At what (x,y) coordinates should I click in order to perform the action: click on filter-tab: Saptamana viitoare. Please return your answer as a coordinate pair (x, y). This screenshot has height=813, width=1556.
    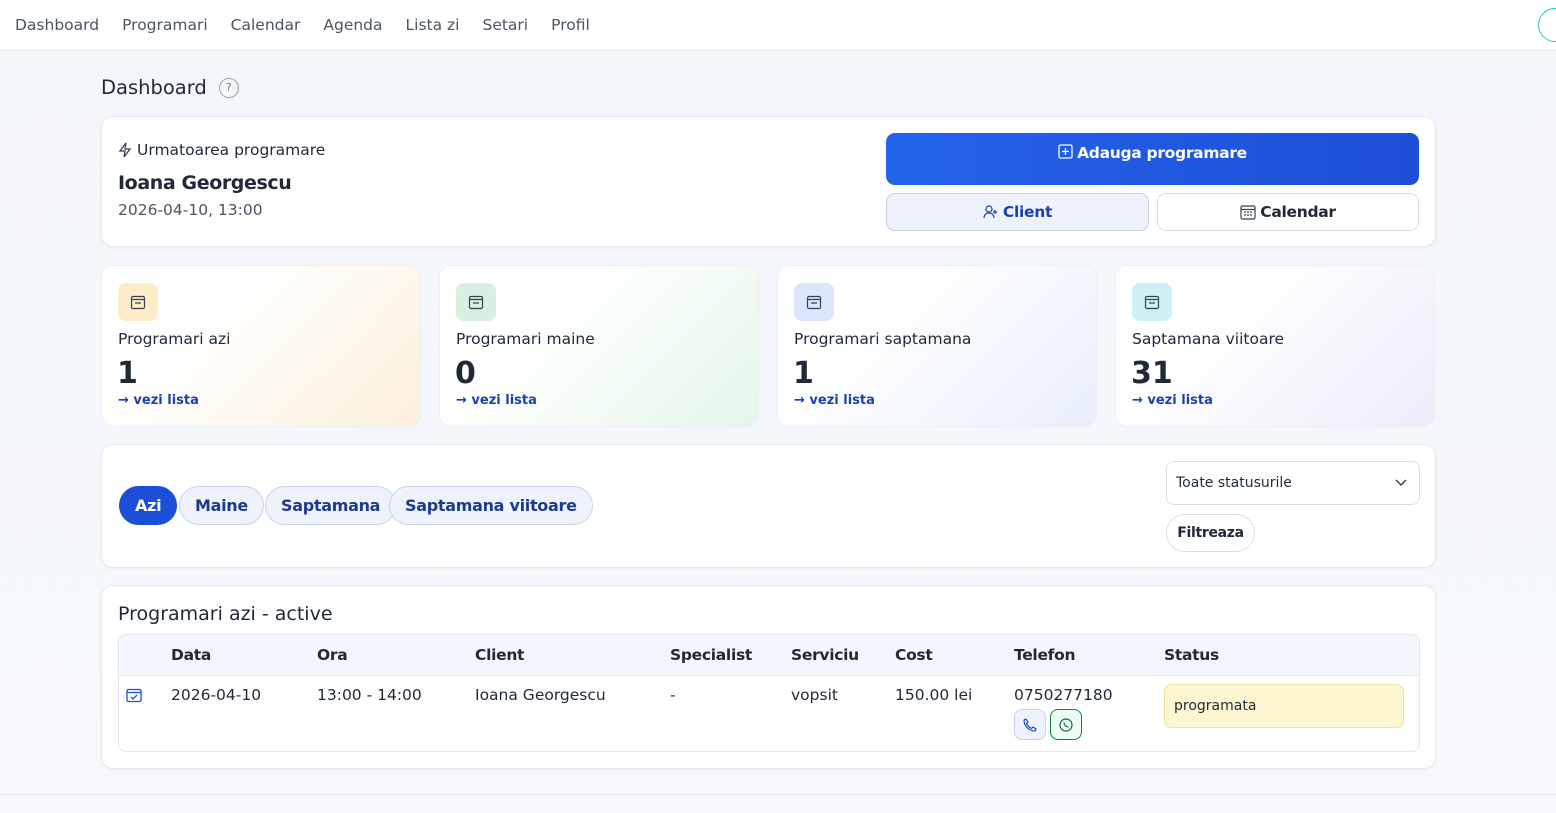
    Looking at the image, I should click on (491, 505).